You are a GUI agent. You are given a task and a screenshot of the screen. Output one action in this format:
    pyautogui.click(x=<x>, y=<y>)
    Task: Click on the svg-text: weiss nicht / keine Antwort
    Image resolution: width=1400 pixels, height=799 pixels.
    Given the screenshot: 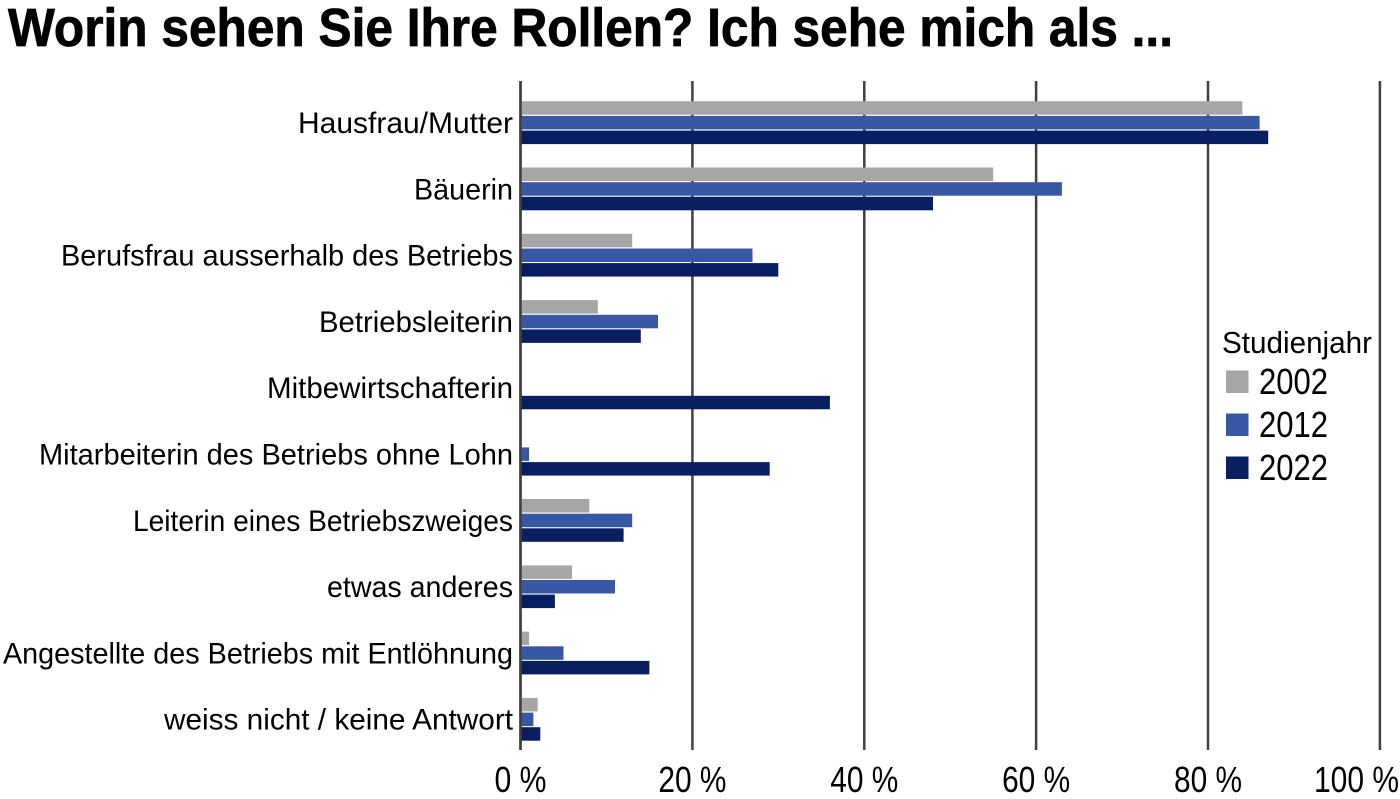 What is the action you would take?
    pyautogui.click(x=338, y=720)
    